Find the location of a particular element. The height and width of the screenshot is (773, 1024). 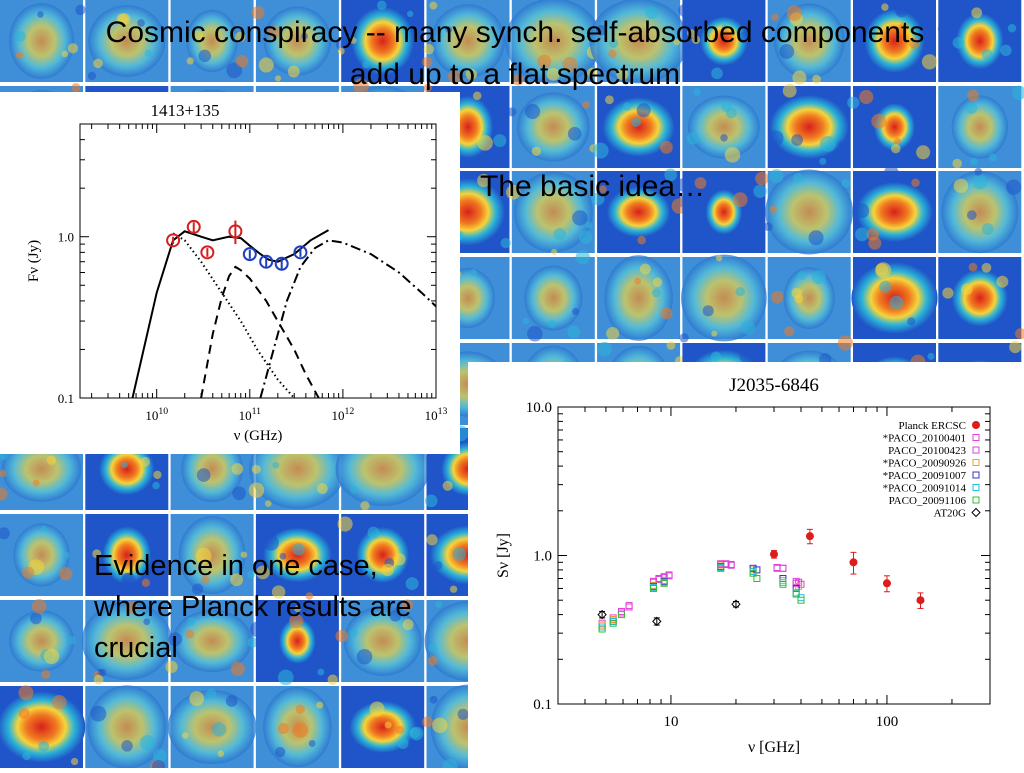

model-curve-dash-dot is located at coordinates (347, 318).